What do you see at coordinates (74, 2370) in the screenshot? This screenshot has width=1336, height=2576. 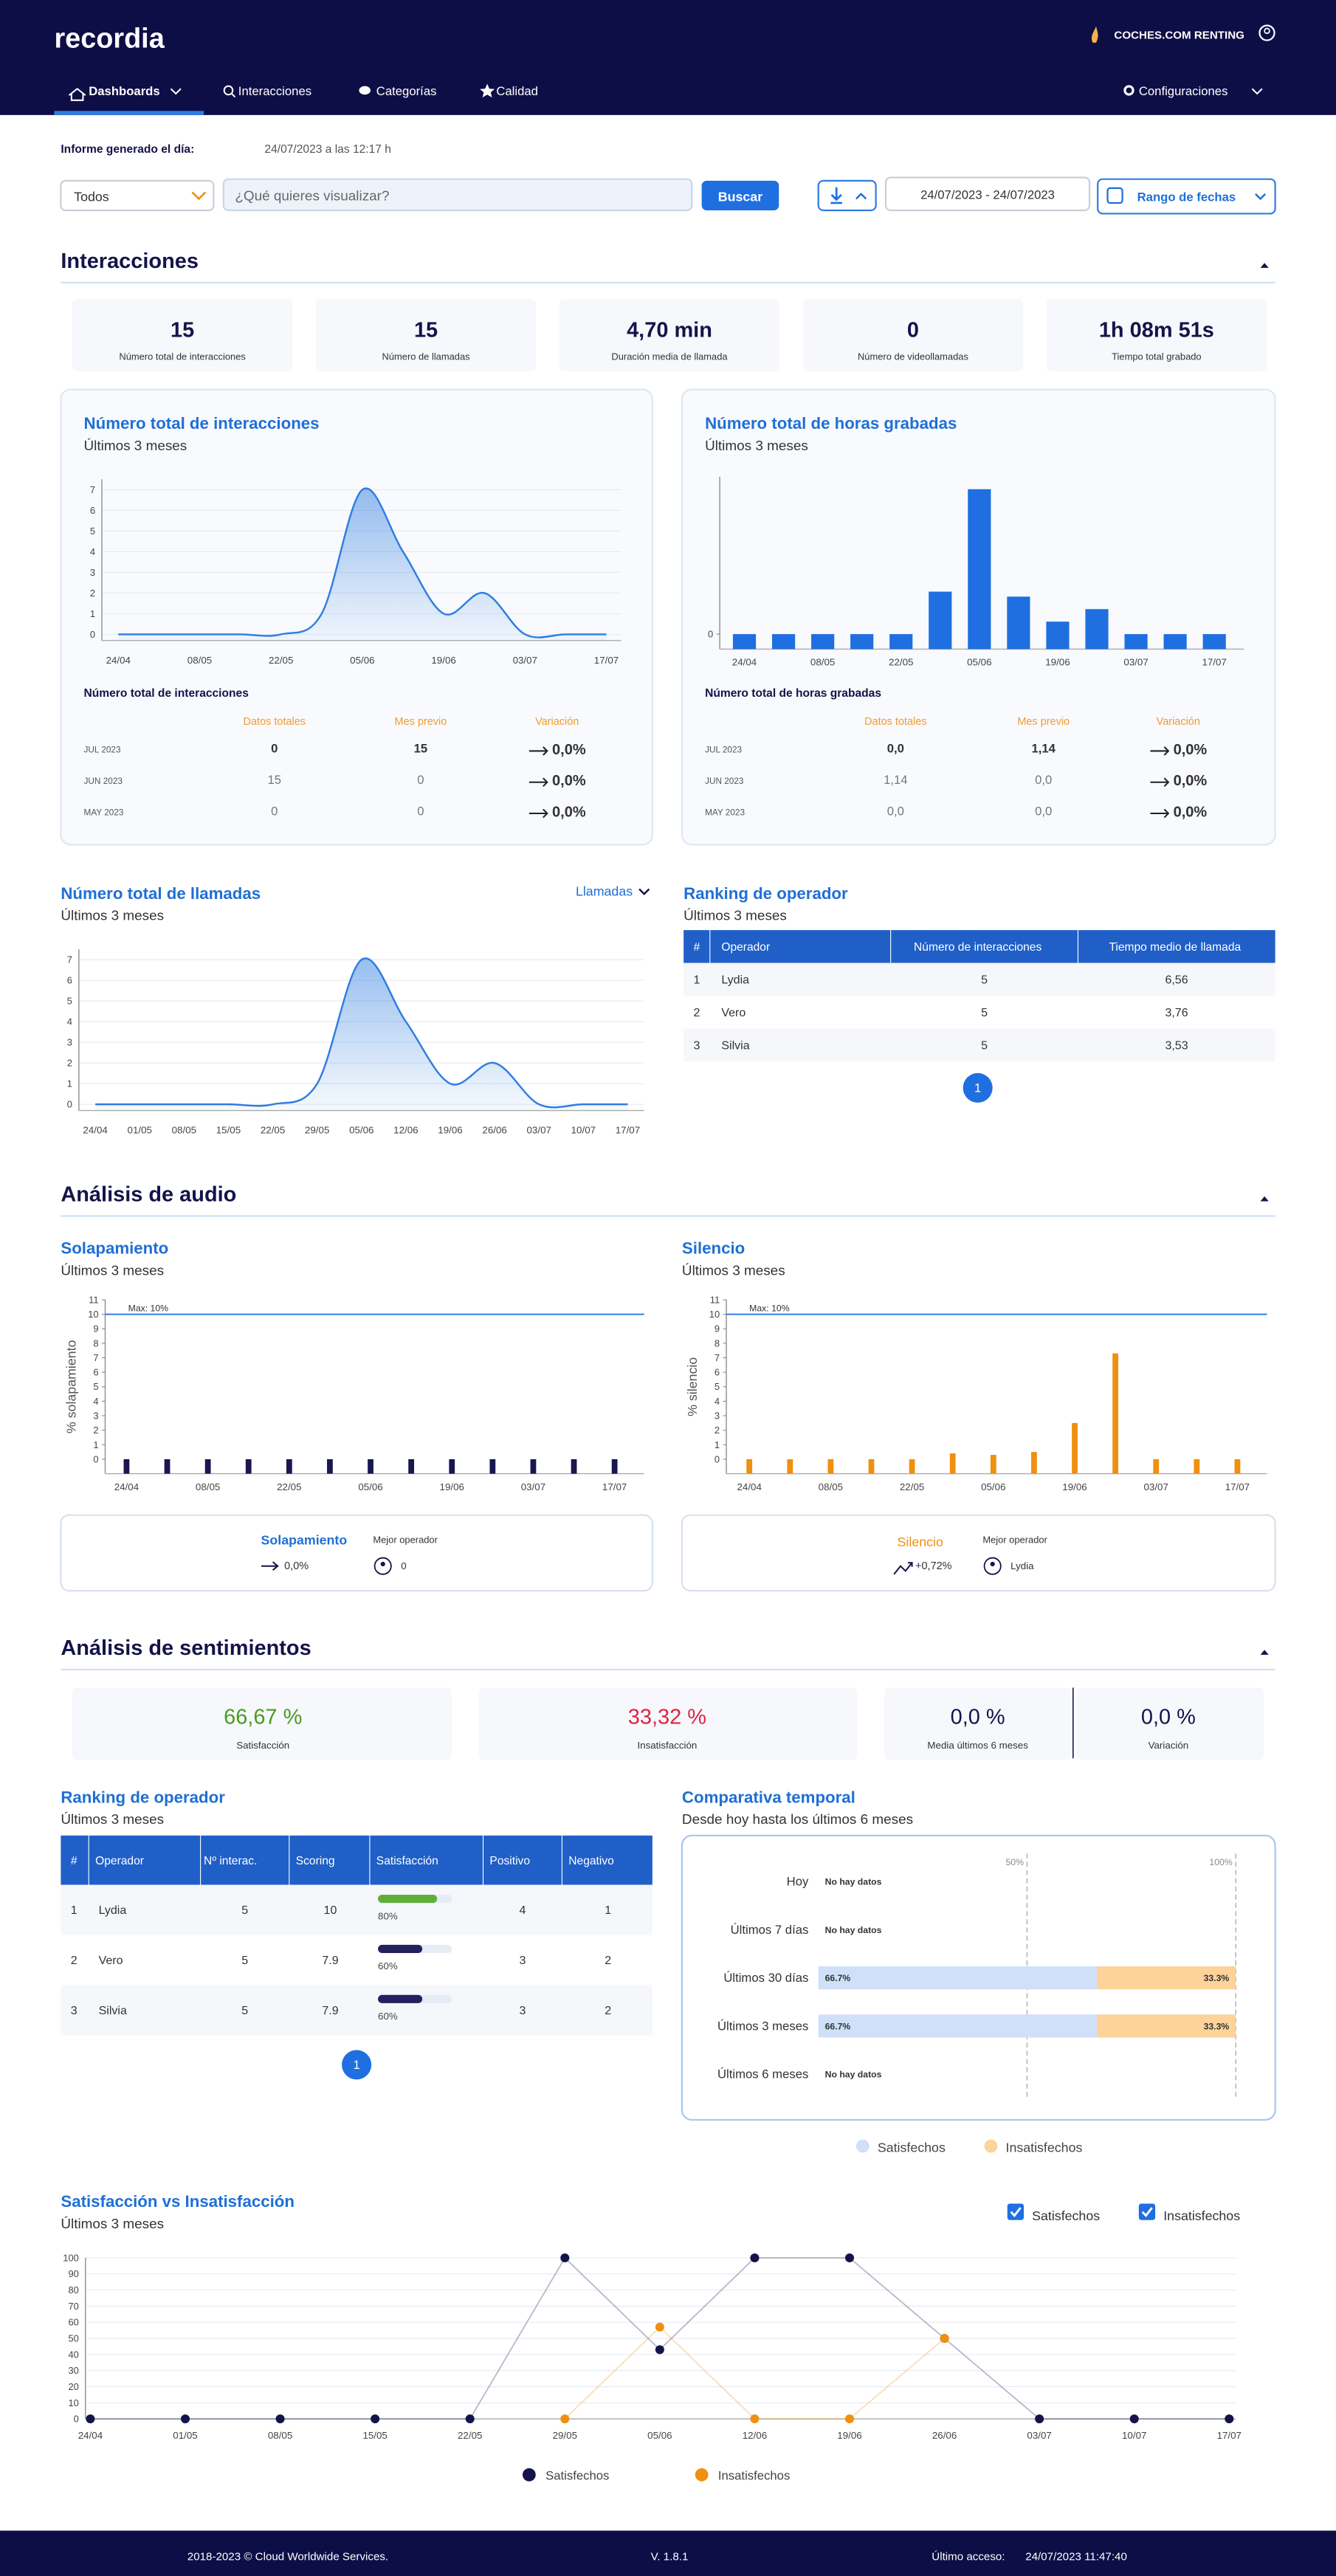 I see `y-tick-label: 30` at bounding box center [74, 2370].